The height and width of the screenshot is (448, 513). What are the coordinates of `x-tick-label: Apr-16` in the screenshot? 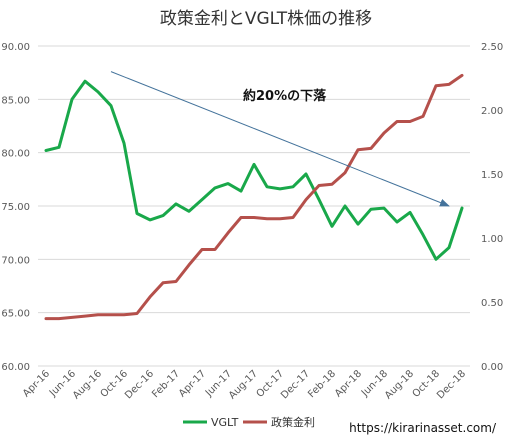 It's located at (36, 383).